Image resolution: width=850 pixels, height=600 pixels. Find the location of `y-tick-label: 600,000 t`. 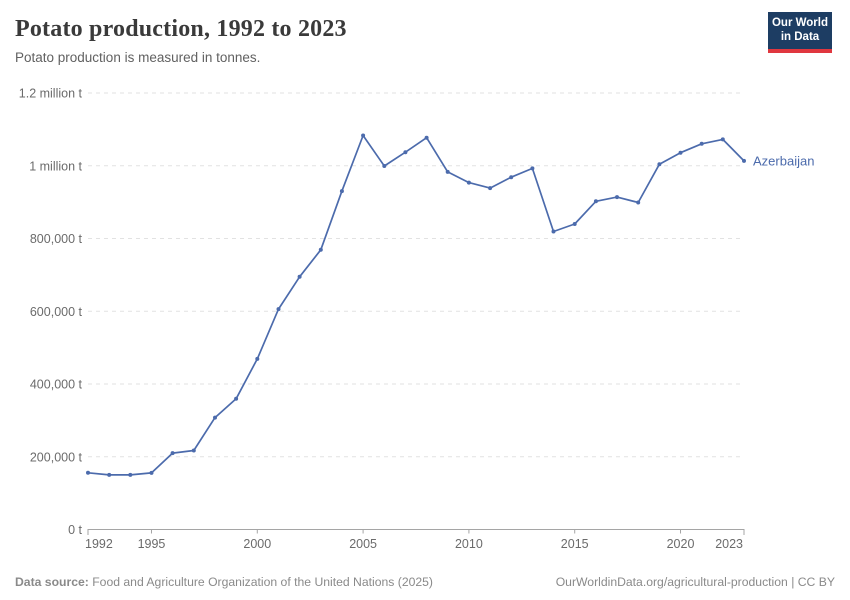

y-tick-label: 600,000 t is located at coordinates (56, 312).